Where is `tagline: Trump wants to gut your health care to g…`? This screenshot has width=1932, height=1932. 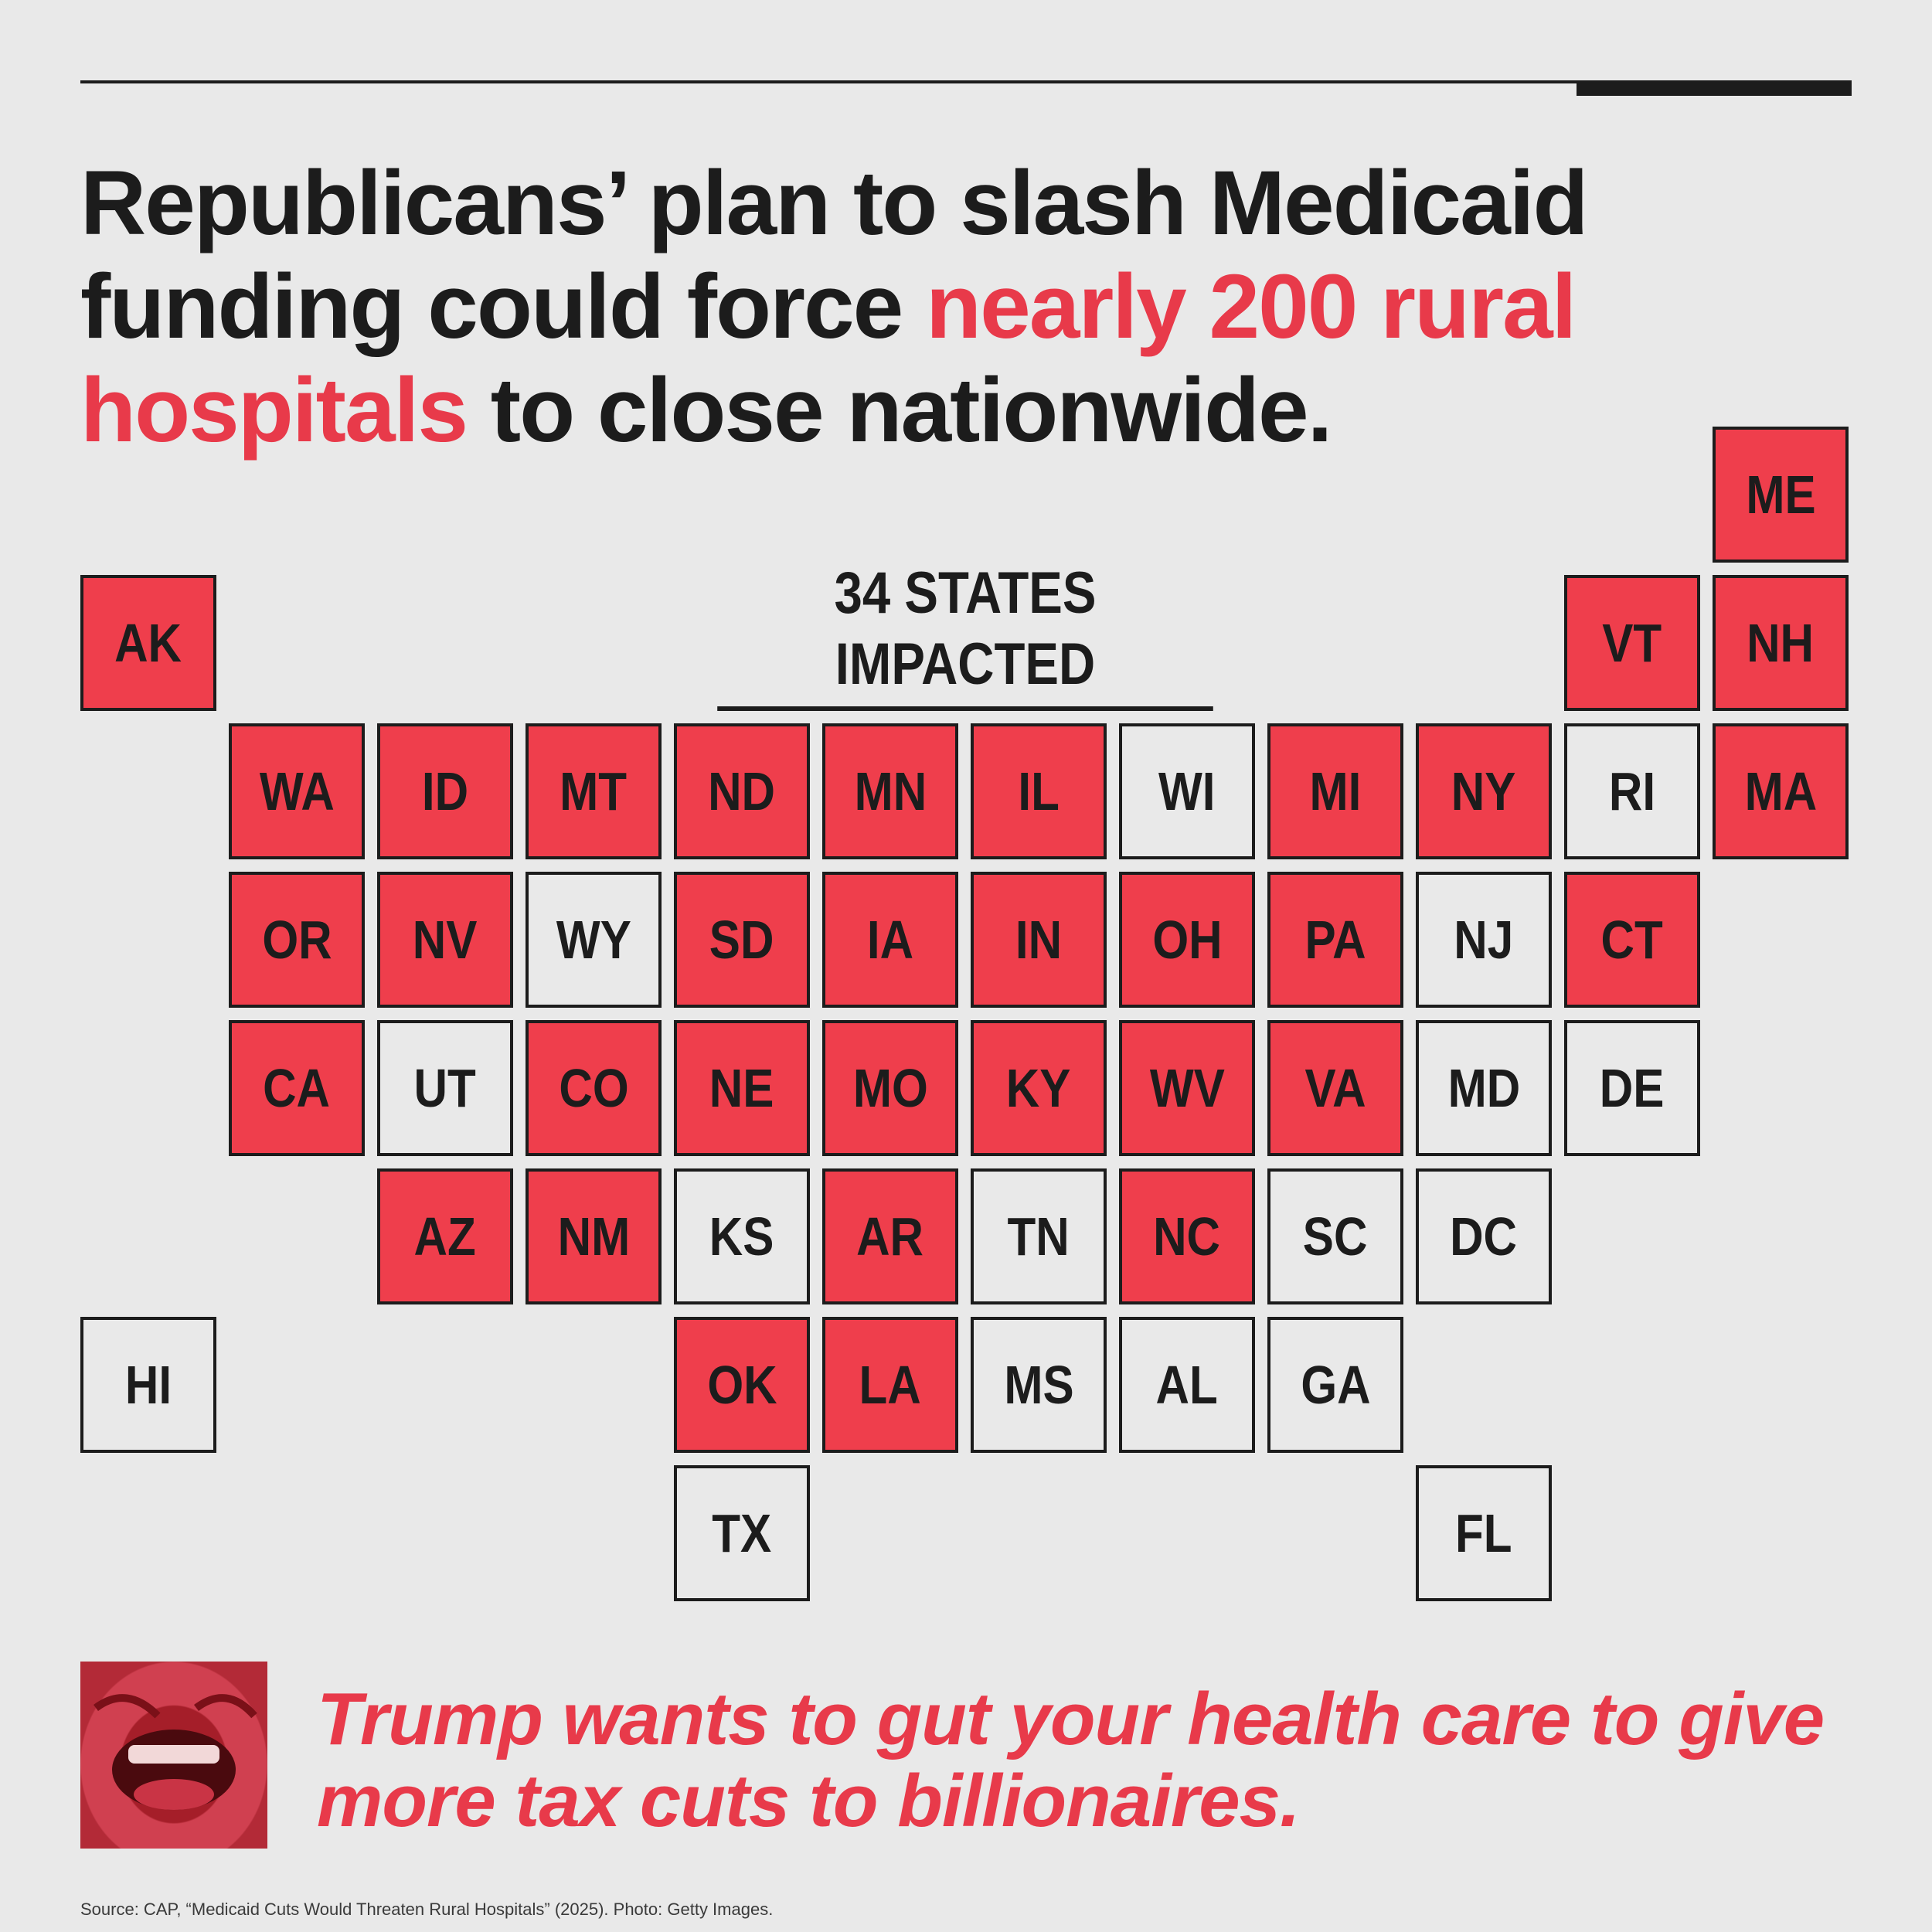 tagline: Trump wants to gut your health care to g… is located at coordinates (1071, 1760).